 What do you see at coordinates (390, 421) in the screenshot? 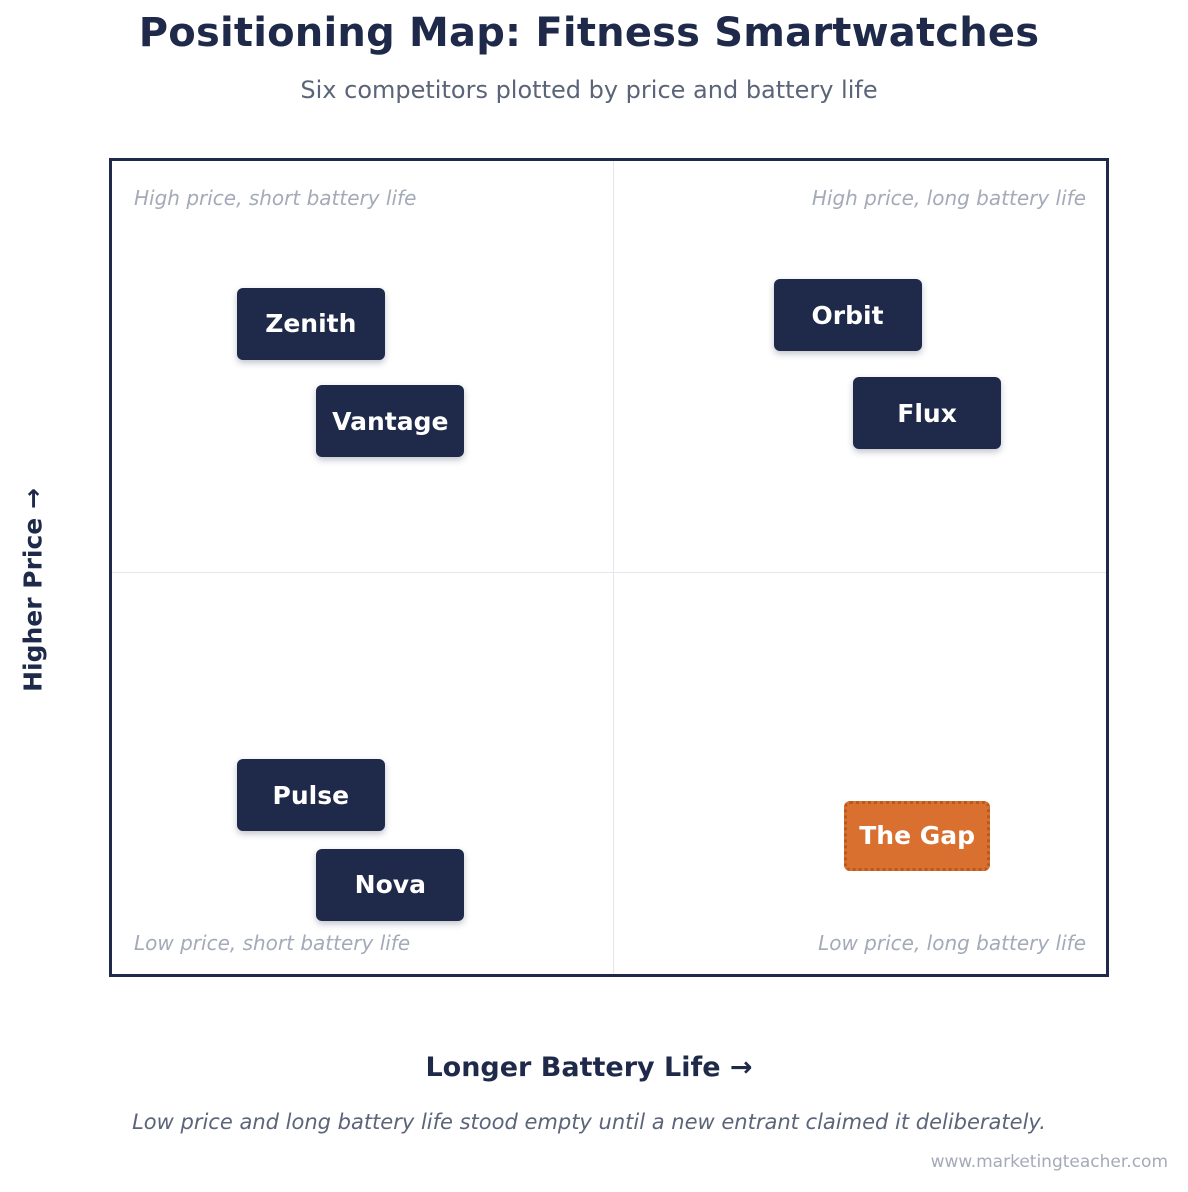
I see `brand-marker-vantage: Vantage` at bounding box center [390, 421].